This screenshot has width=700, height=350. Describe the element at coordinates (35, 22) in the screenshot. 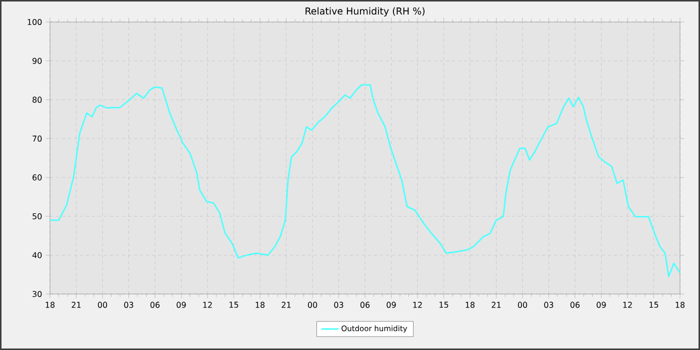

I see `y-tick-label: 100` at that location.